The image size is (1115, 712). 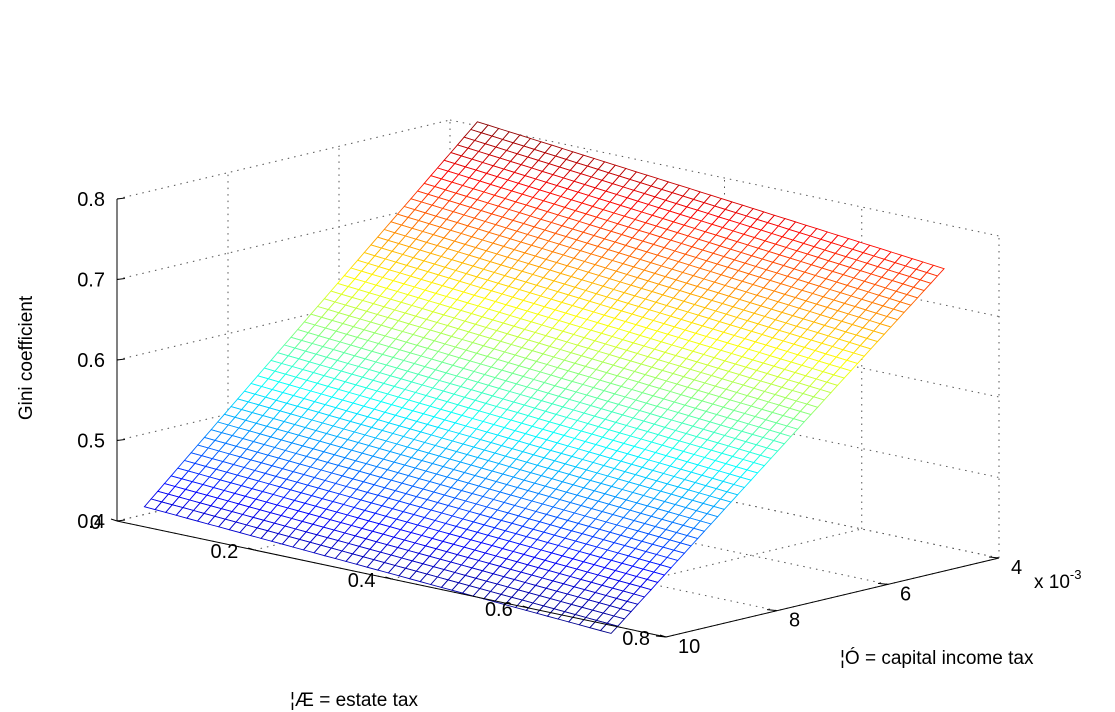 I want to click on x-tick-label: 0.6, so click(x=499, y=610).